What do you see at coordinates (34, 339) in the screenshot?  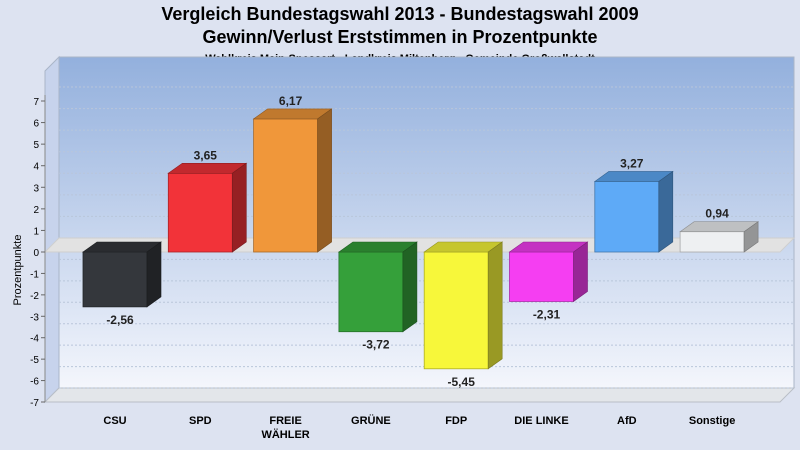 I see `y-tick-label: -4` at bounding box center [34, 339].